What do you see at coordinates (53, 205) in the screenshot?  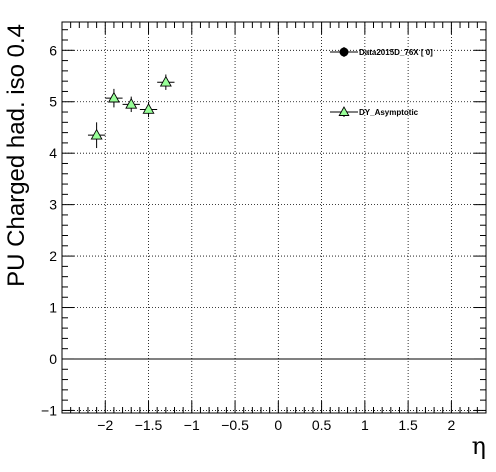 I see `y-tick-label: 3` at bounding box center [53, 205].